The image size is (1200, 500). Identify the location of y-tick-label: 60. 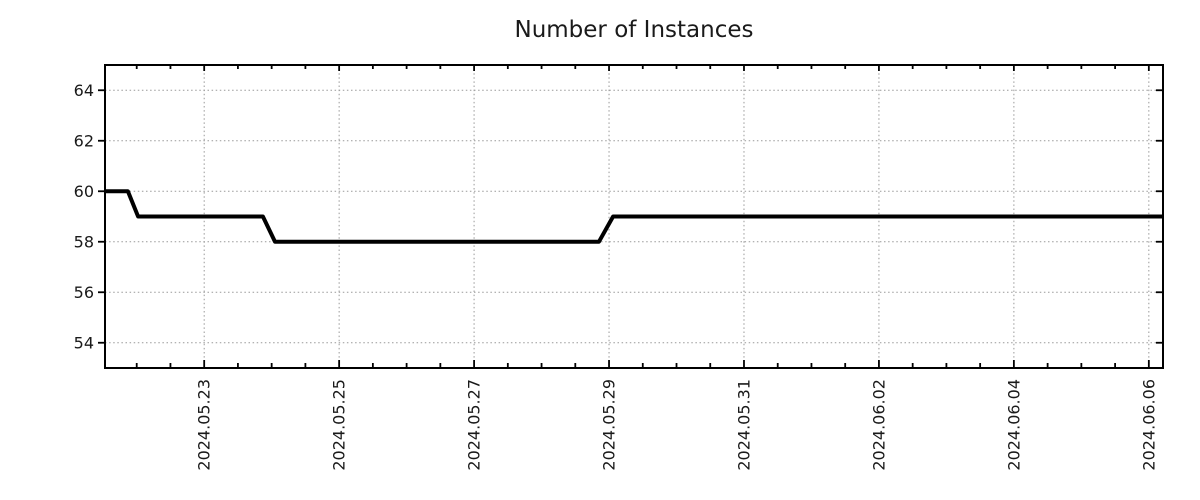
(84, 191).